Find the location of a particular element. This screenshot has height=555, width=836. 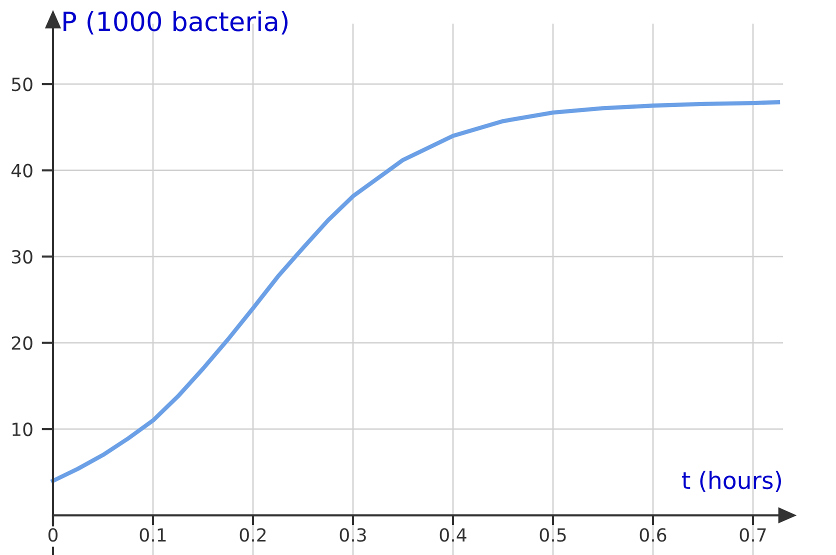

y-tick-label: 50 is located at coordinates (22, 85).